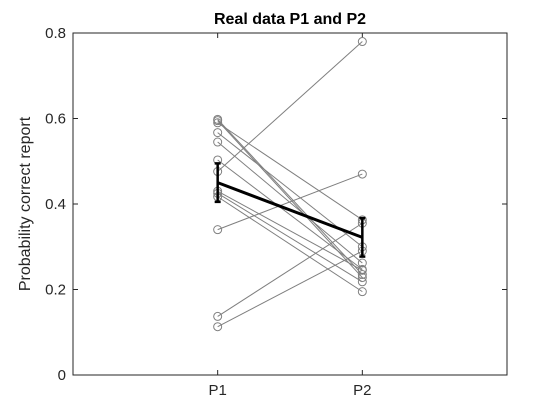  Describe the element at coordinates (55, 33) in the screenshot. I see `y-tick-label: 0.8` at that location.